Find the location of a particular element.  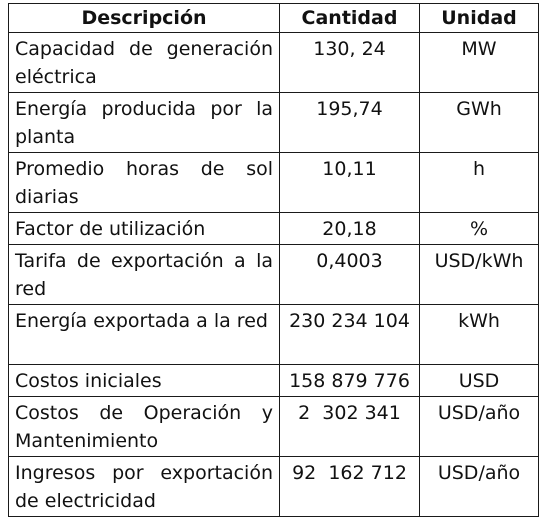

row-description: Energía producida por la planta is located at coordinates (144, 122).